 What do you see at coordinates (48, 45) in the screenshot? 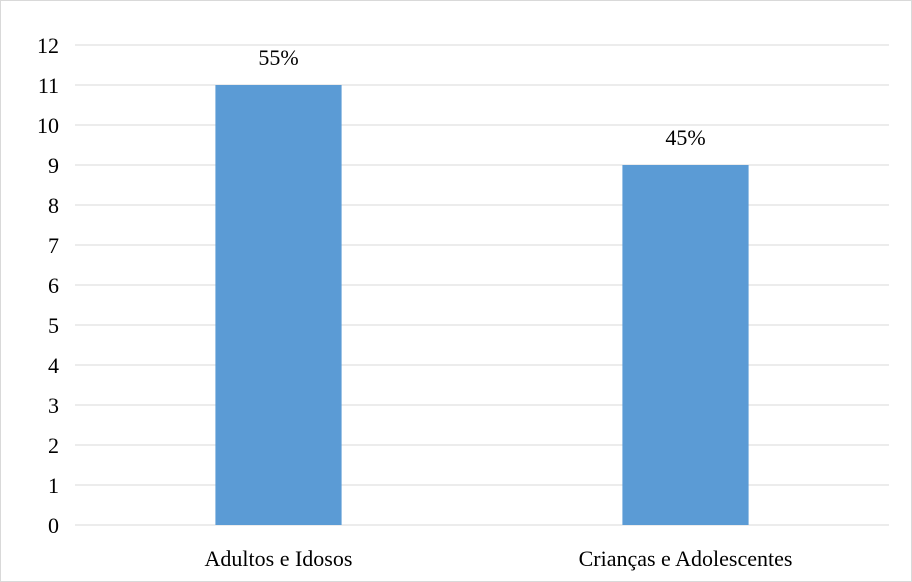
I see `y-tick-label: 12` at bounding box center [48, 45].